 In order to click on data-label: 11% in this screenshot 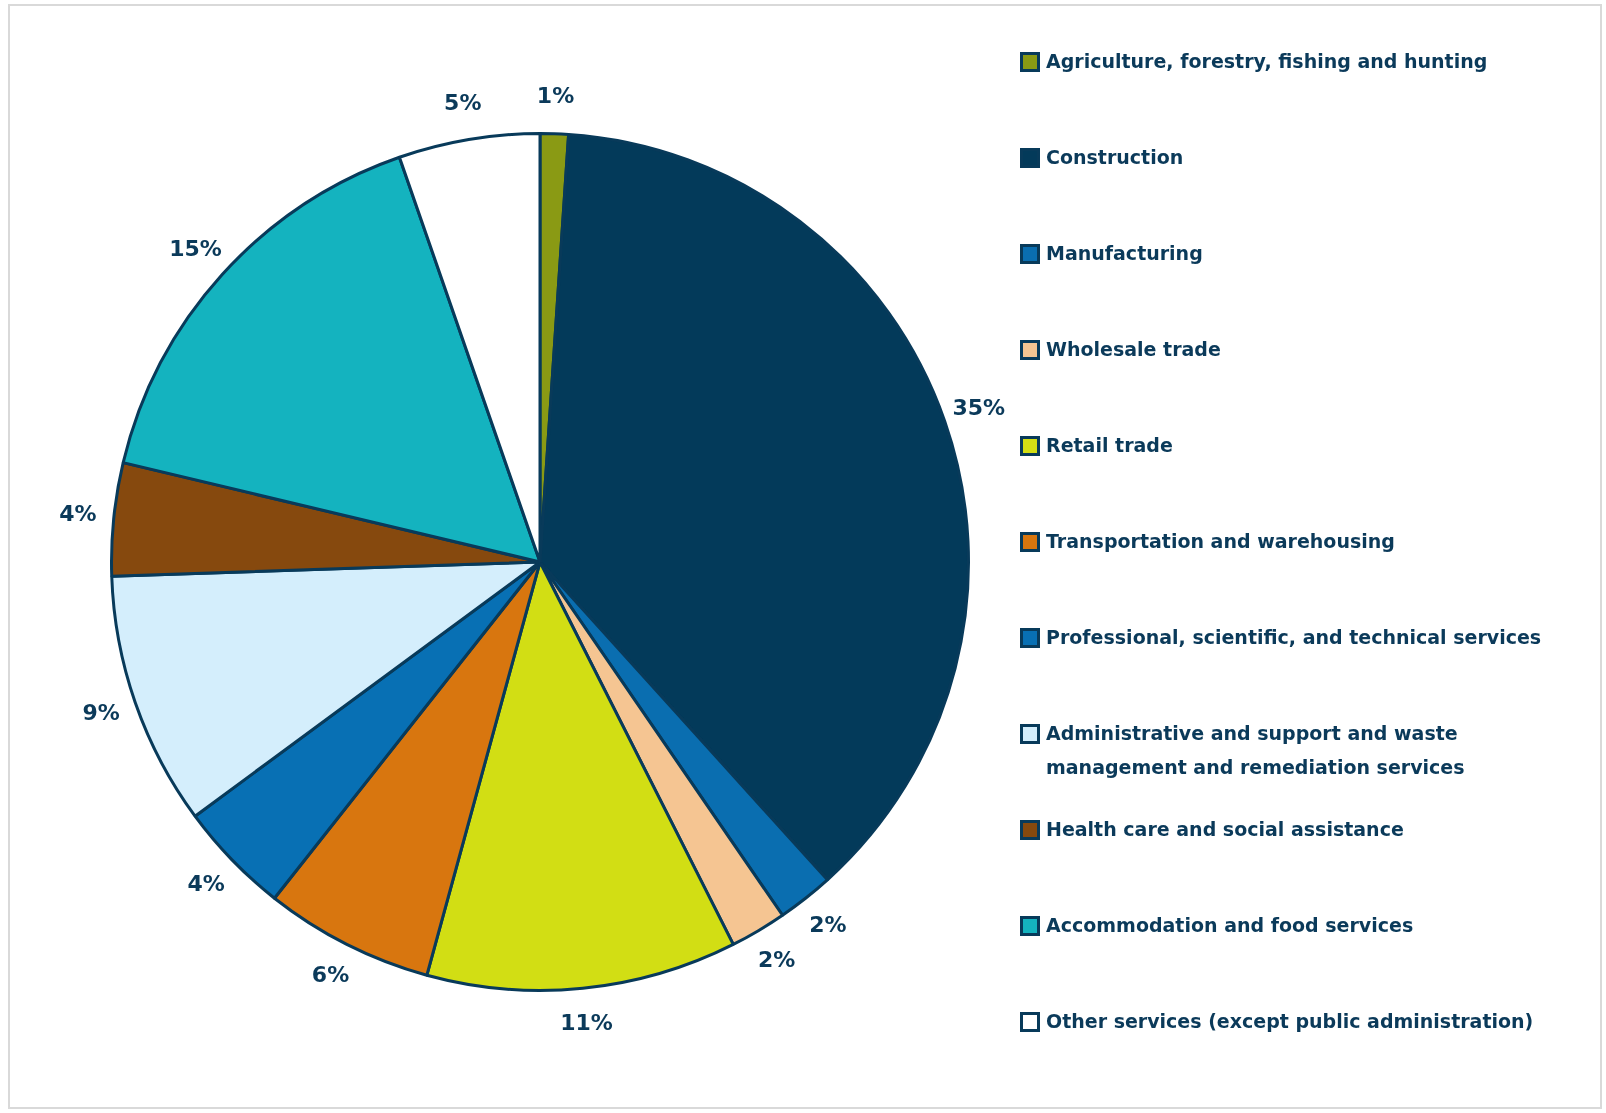, I will do `click(586, 1022)`.